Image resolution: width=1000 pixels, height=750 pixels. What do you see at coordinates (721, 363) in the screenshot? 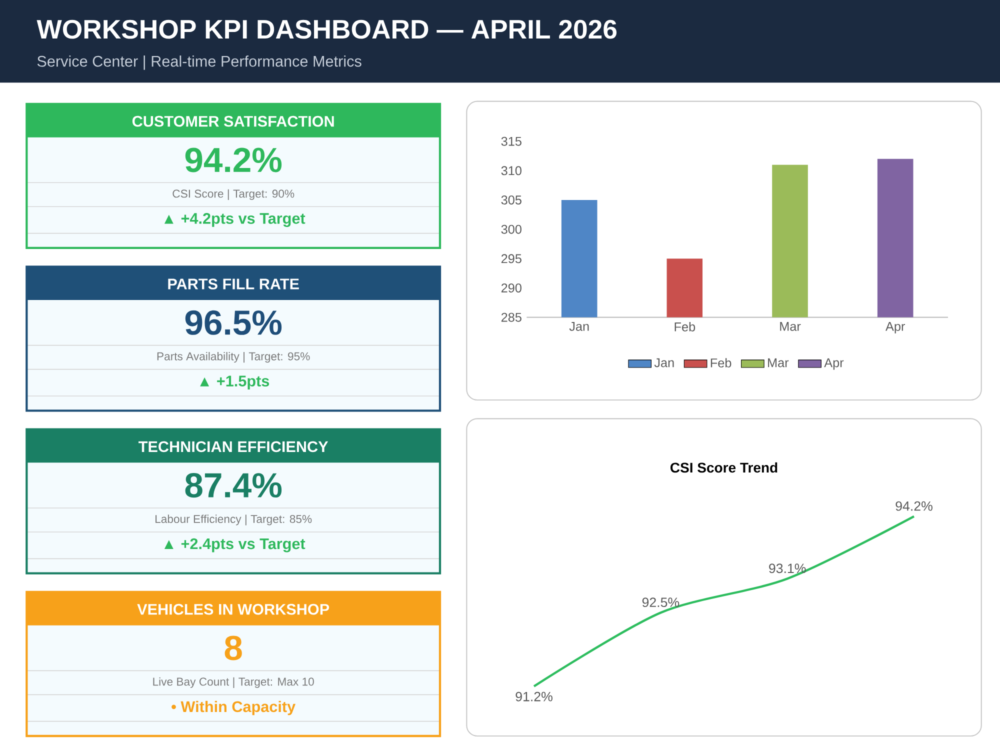
I see `legend-label: Feb` at bounding box center [721, 363].